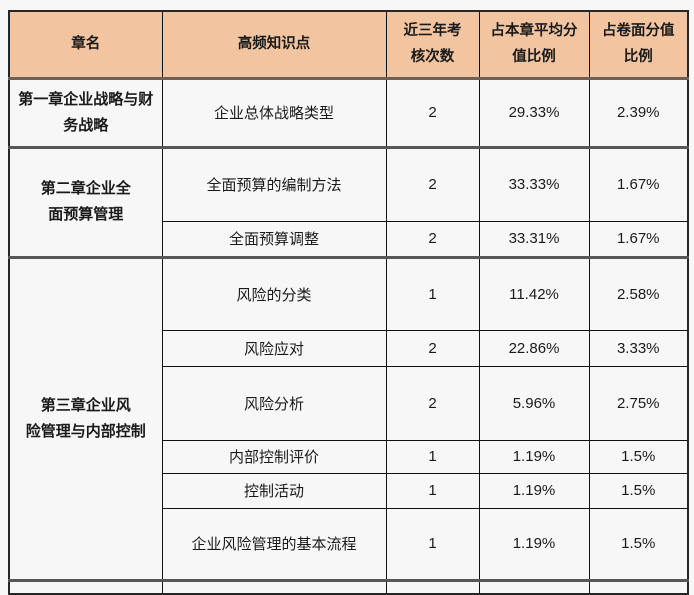  I want to click on table-row: 企业风险管理的基本流程 1 1.19% 1.5%, so click(349, 544).